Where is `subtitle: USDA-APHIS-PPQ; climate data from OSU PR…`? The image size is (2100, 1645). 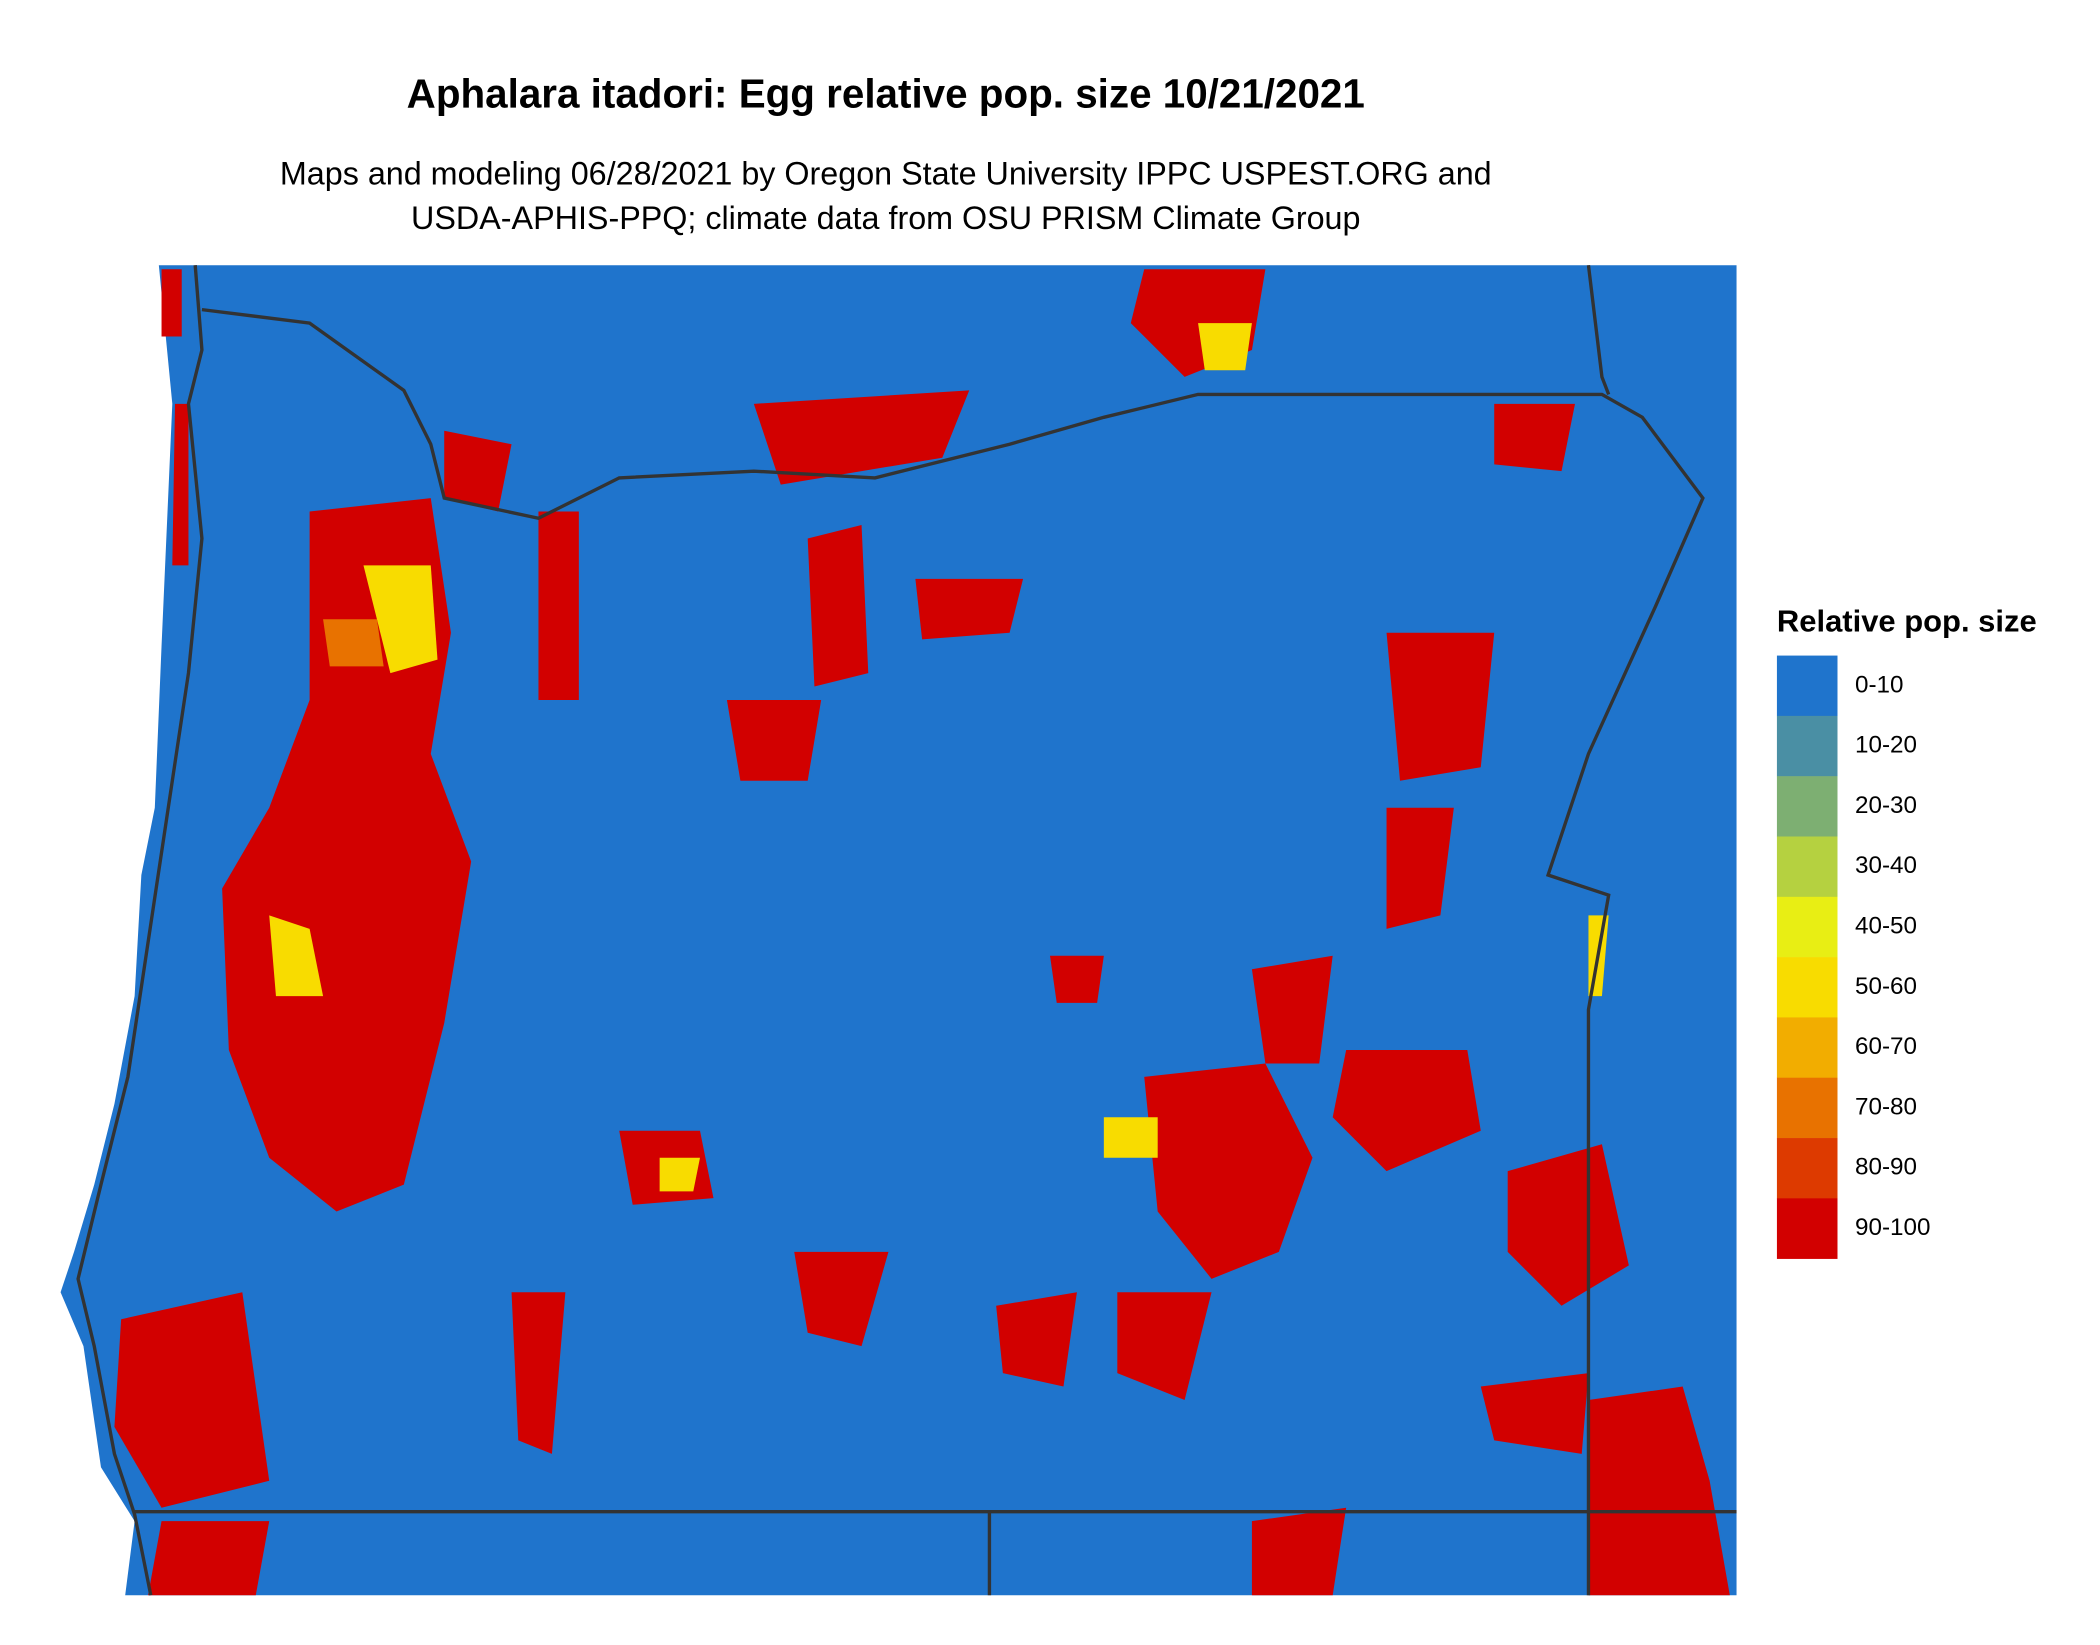 subtitle: USDA-APHIS-PPQ; climate data from OSU PR… is located at coordinates (885, 218).